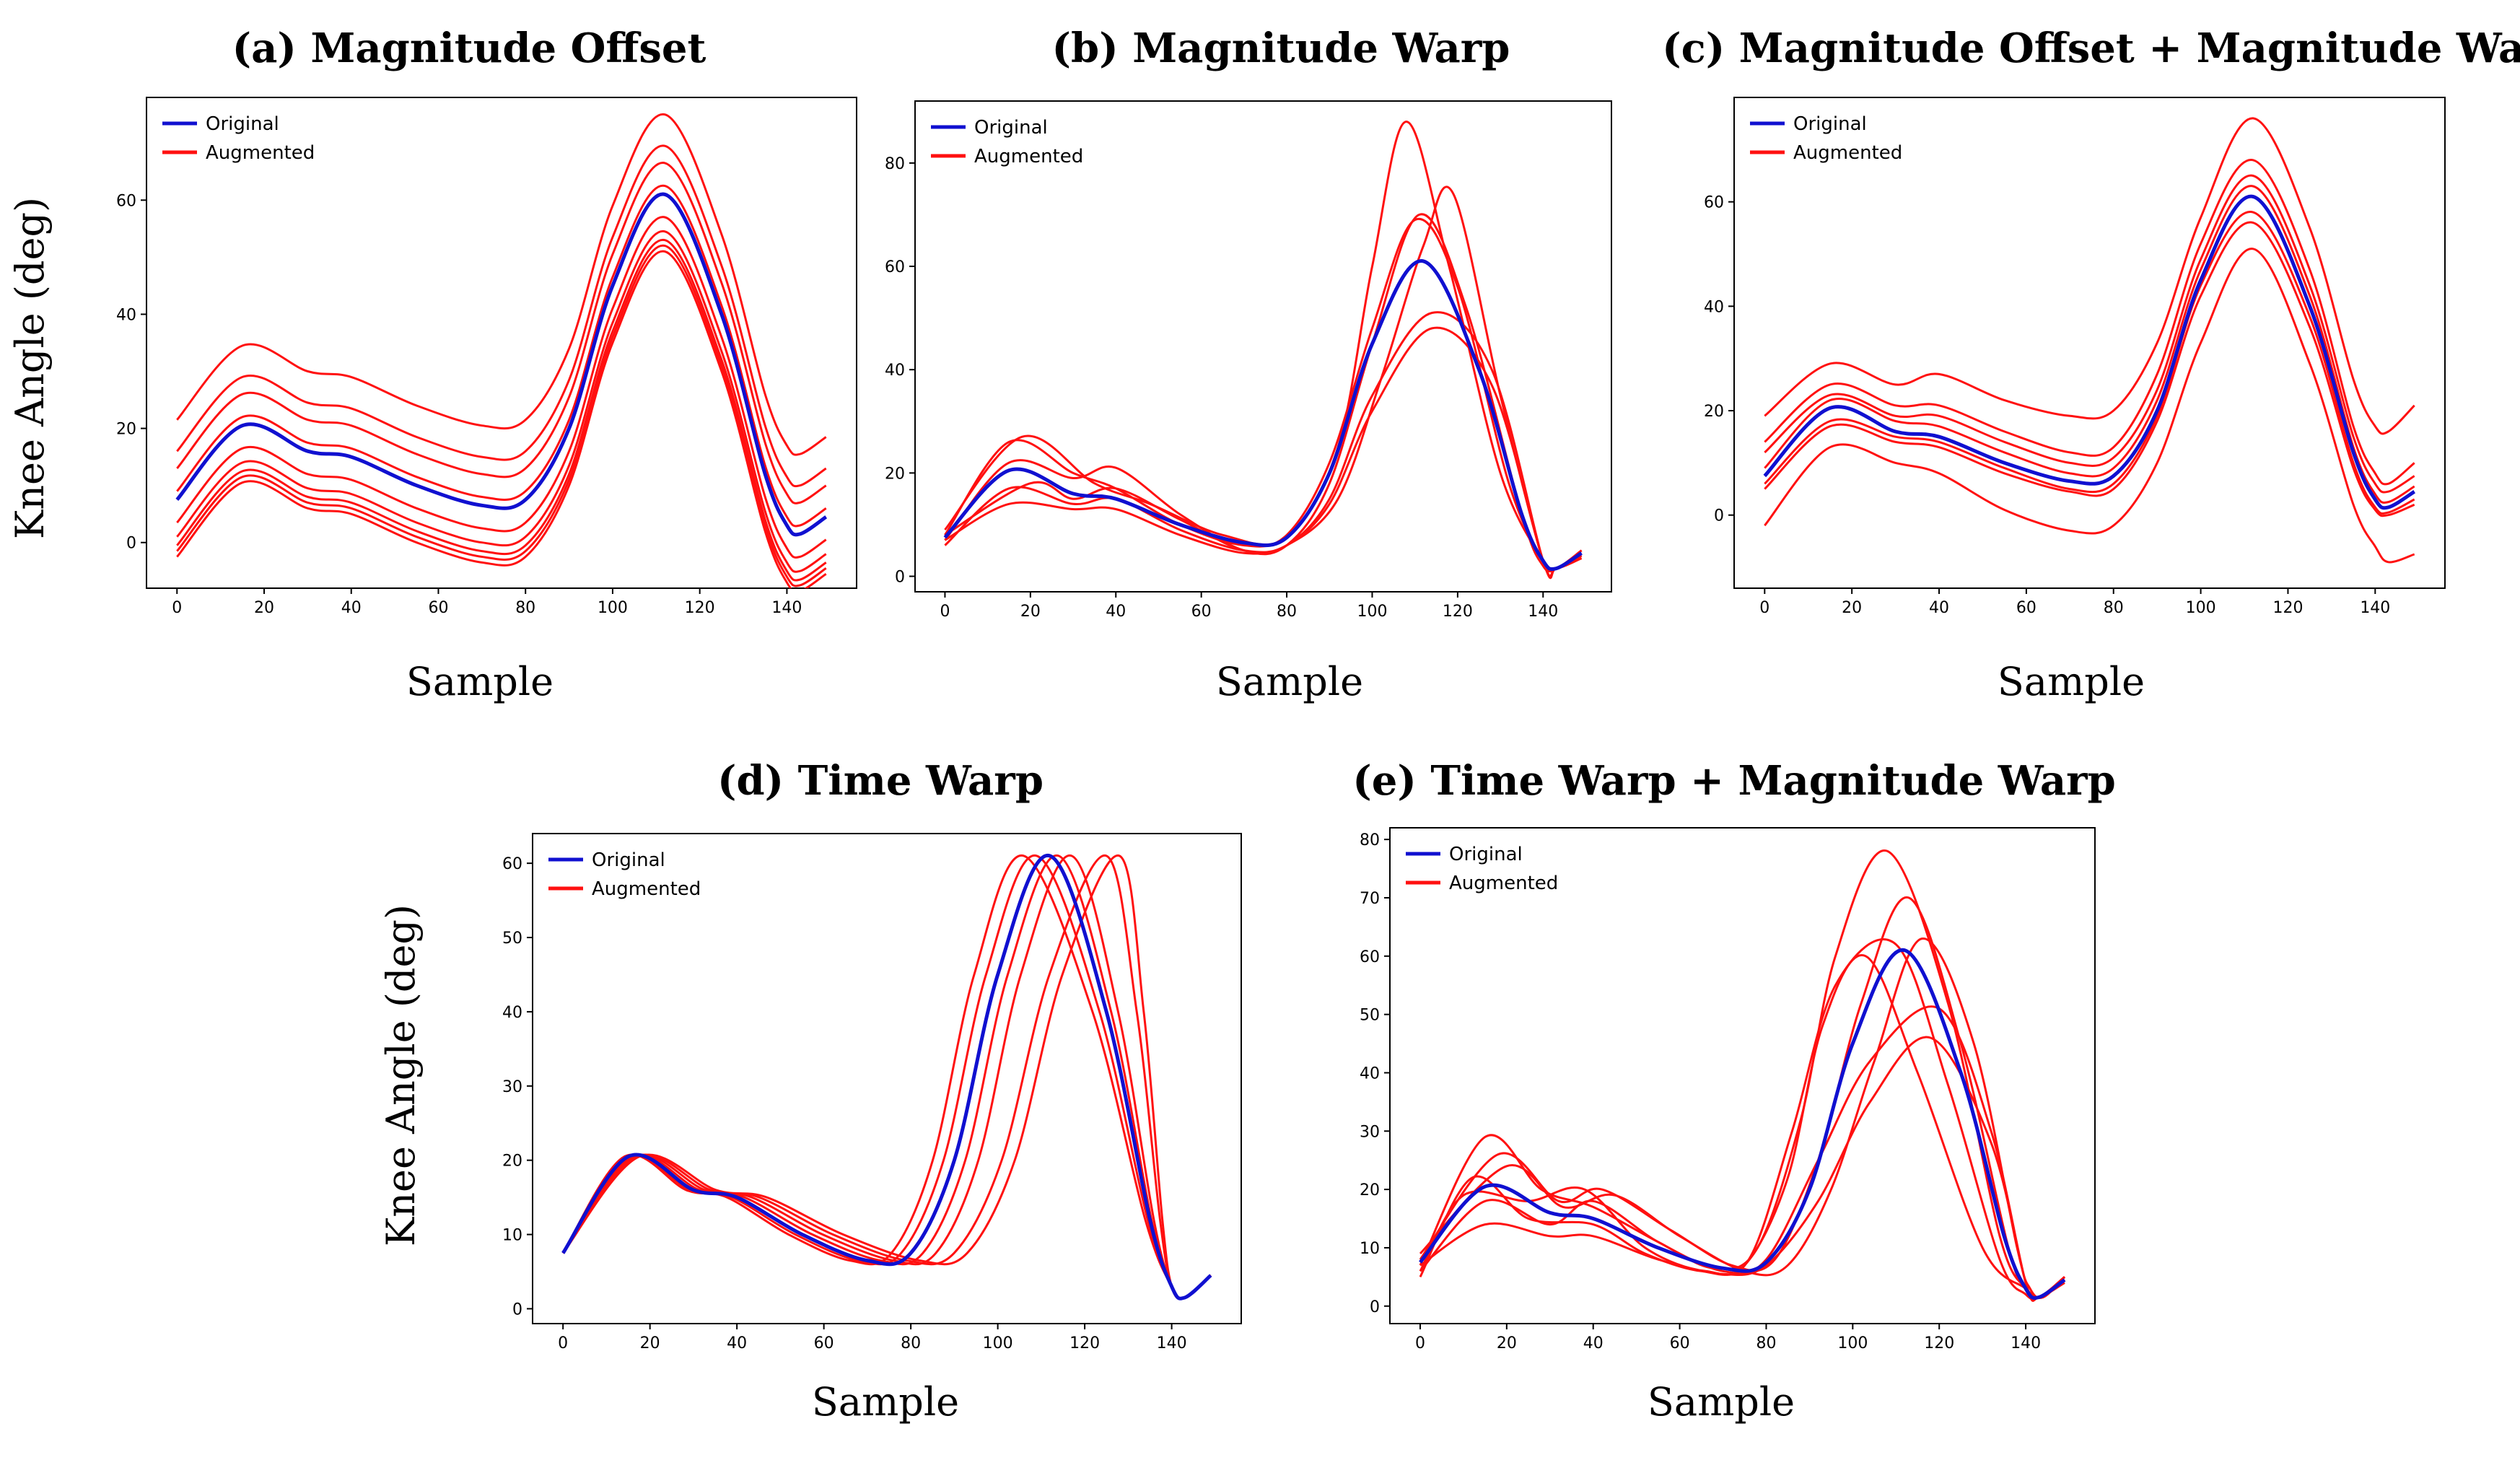  What do you see at coordinates (1281, 48) in the screenshot?
I see `chart-title: (b) Magnitude Warp` at bounding box center [1281, 48].